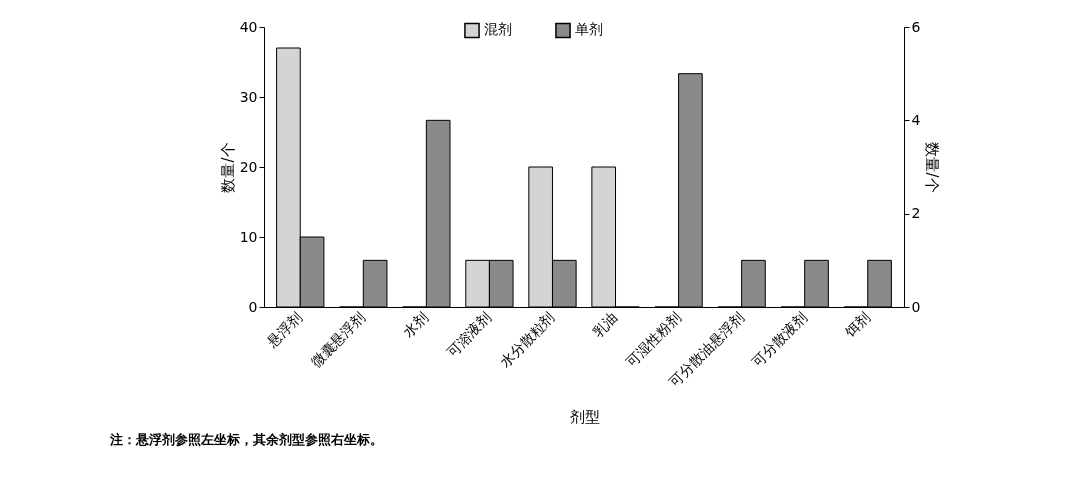 The image size is (1080, 480). What do you see at coordinates (248, 236) in the screenshot?
I see `y-tick-label: 10` at bounding box center [248, 236].